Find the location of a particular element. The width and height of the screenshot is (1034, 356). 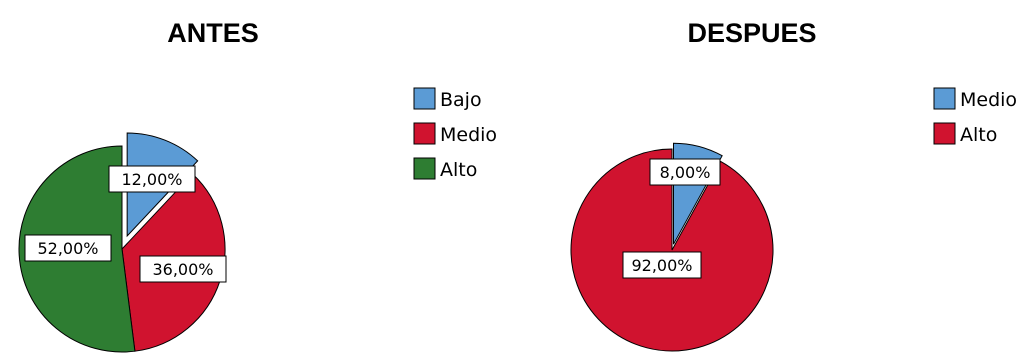

data-label-box-antes-bajo is located at coordinates (152, 179).